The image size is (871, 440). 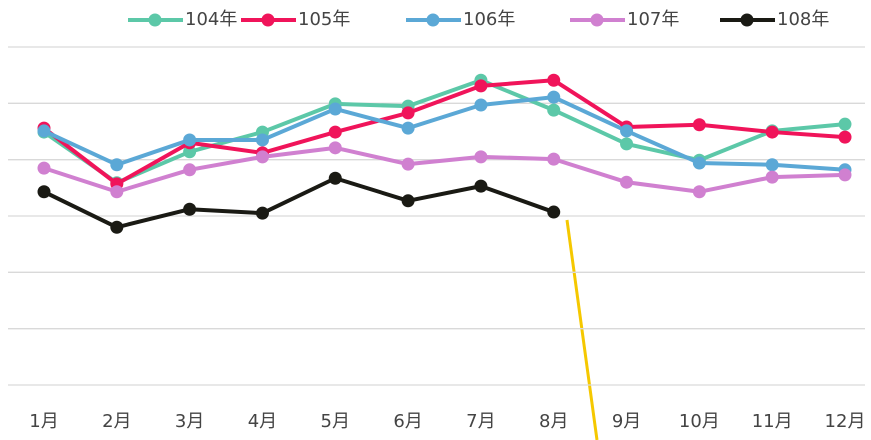 I want to click on x-tick-label: 7月, so click(x=480, y=421).